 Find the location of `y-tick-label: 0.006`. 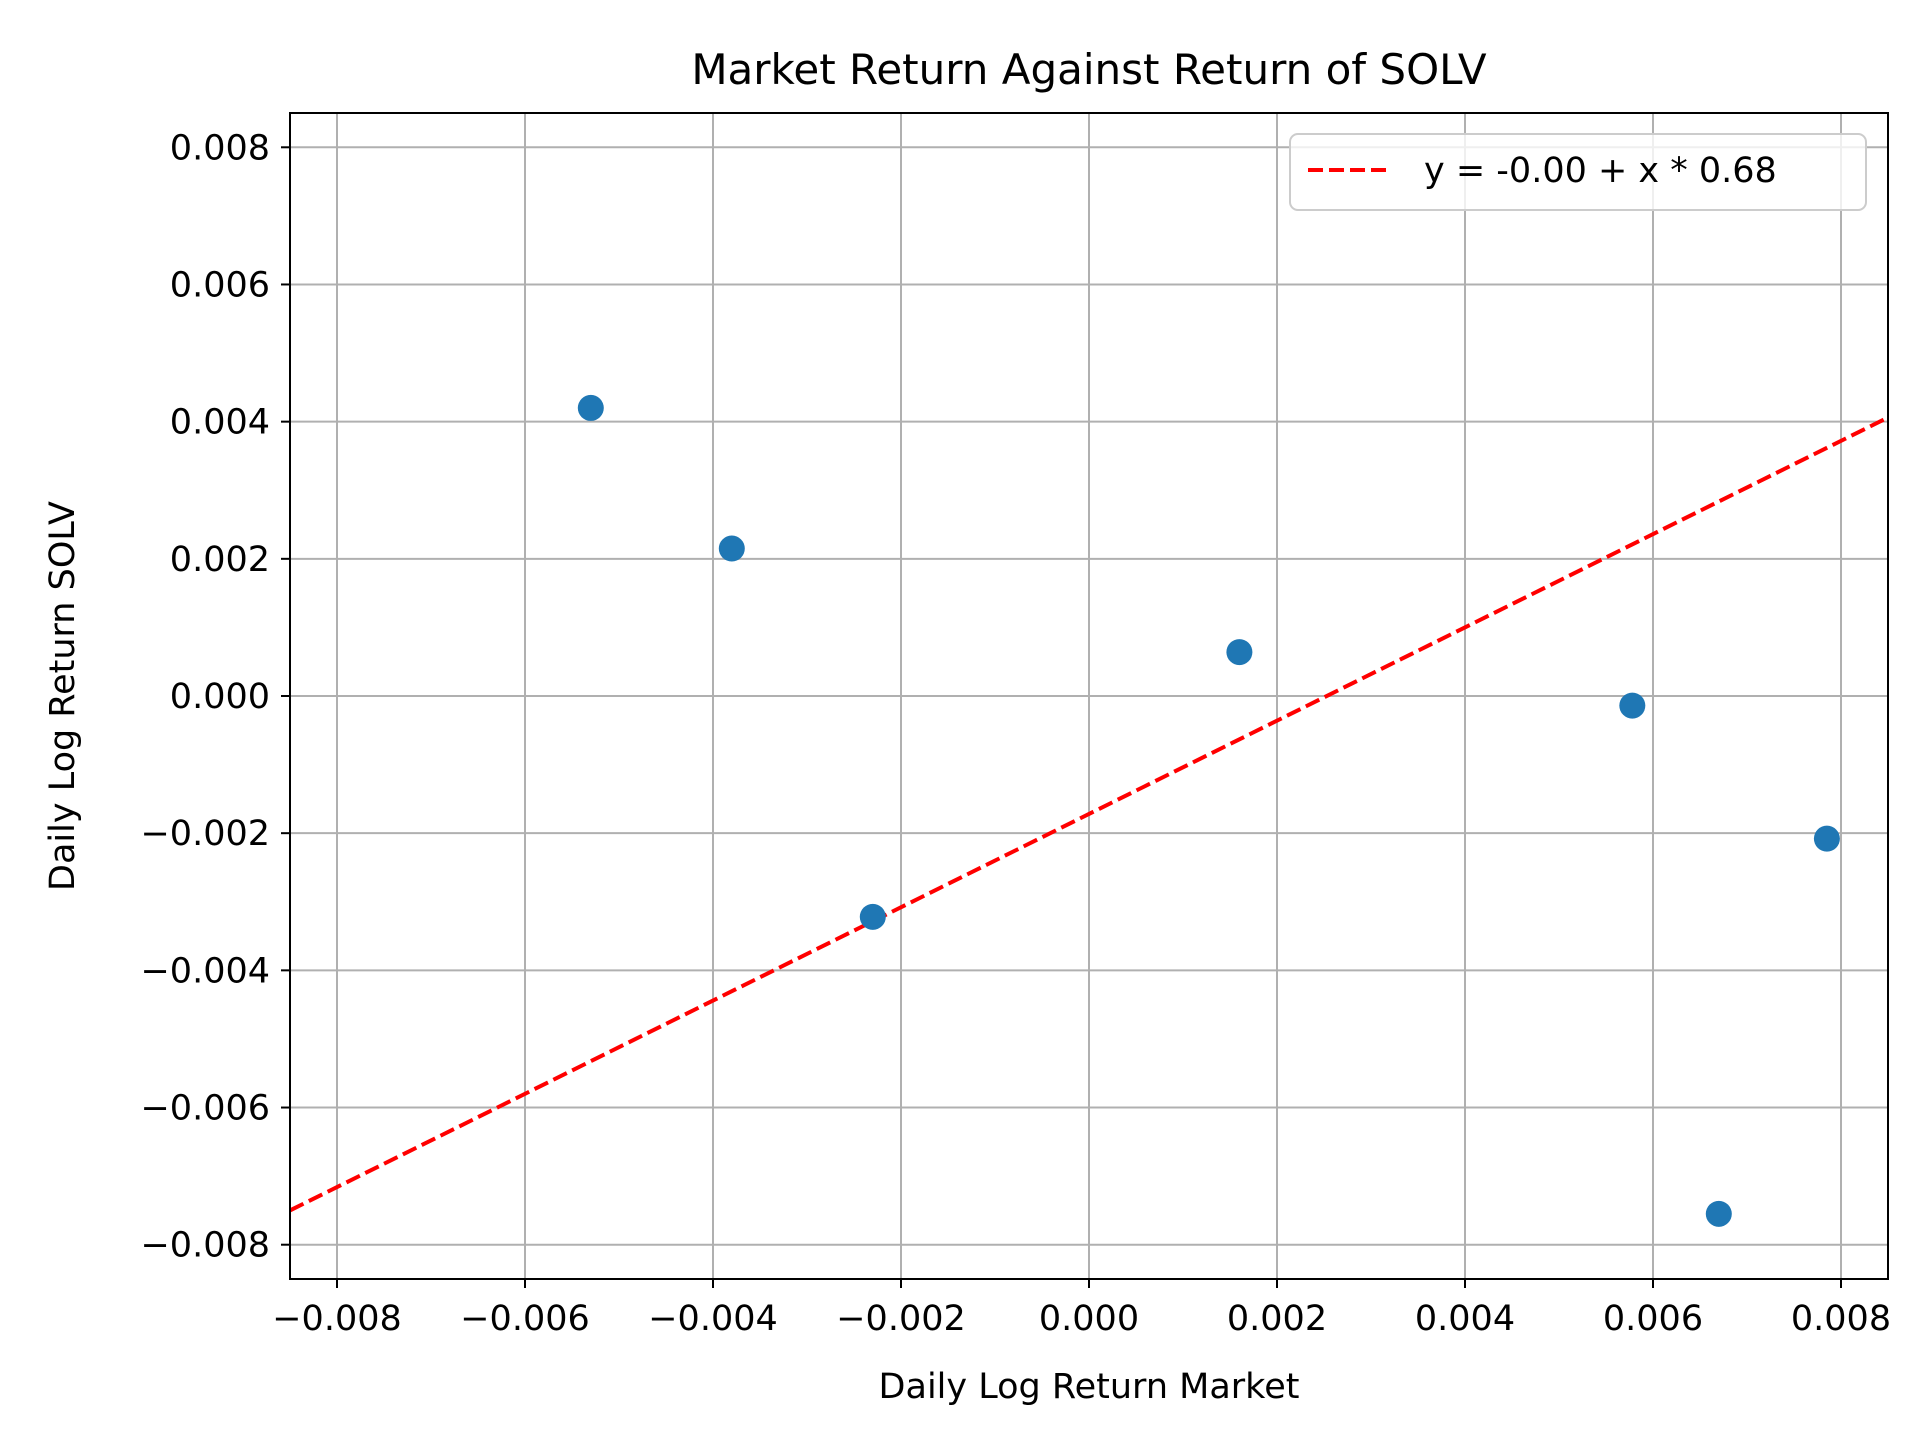

y-tick-label: 0.006 is located at coordinates (220, 285).